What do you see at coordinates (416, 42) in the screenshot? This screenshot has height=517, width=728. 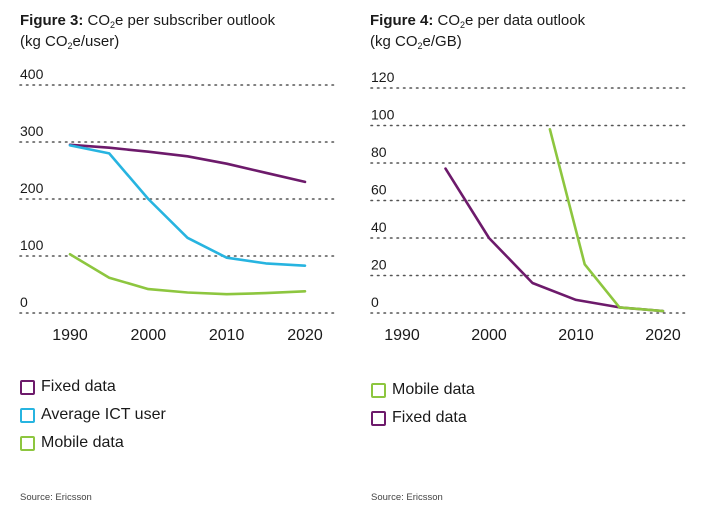 I see `figure-4-unit: (kg CO2e/GB)` at bounding box center [416, 42].